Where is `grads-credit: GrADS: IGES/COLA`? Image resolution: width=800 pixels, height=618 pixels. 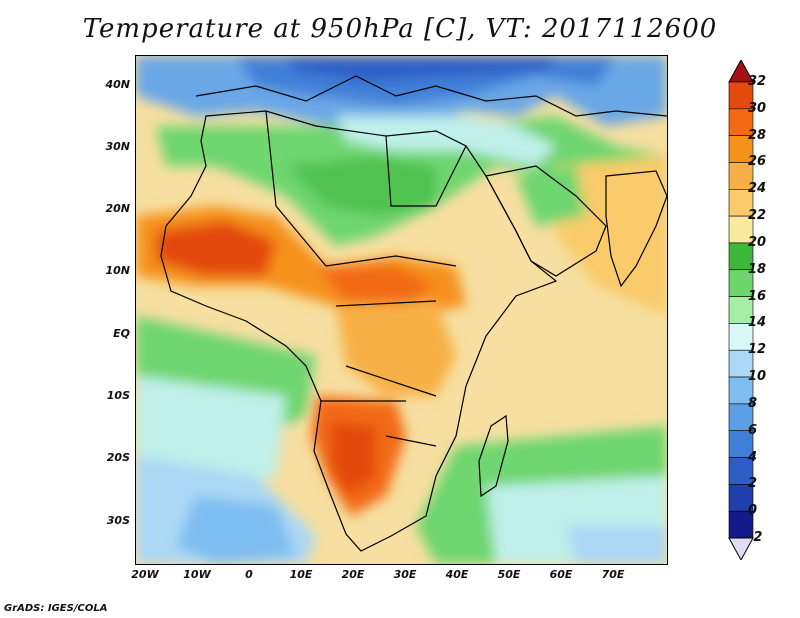
grads-credit: GrADS: IGES/COLA is located at coordinates (56, 608).